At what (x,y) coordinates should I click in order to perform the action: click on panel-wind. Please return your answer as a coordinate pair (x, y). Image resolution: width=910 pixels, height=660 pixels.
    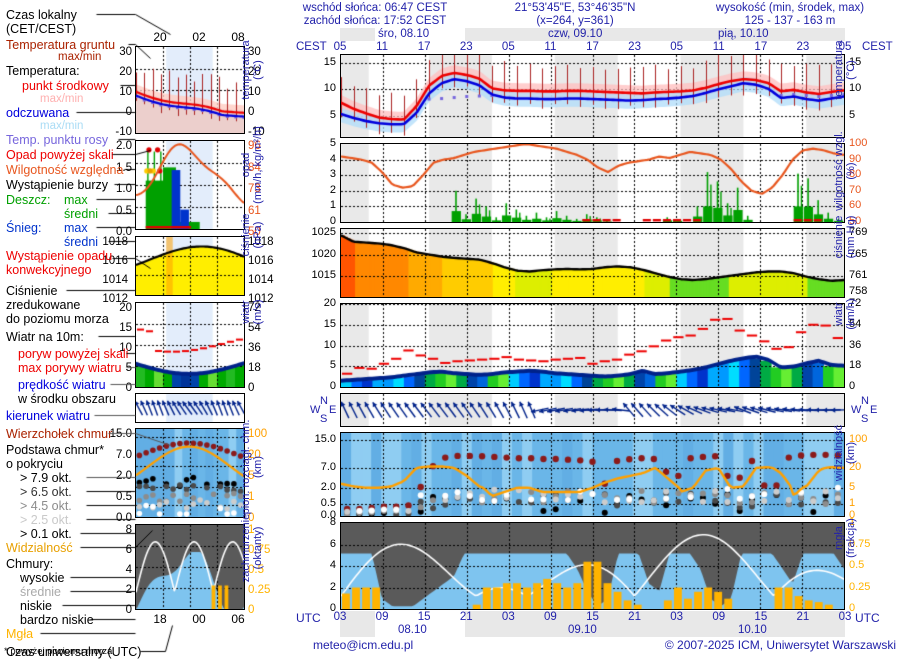
    Looking at the image, I should click on (592, 345).